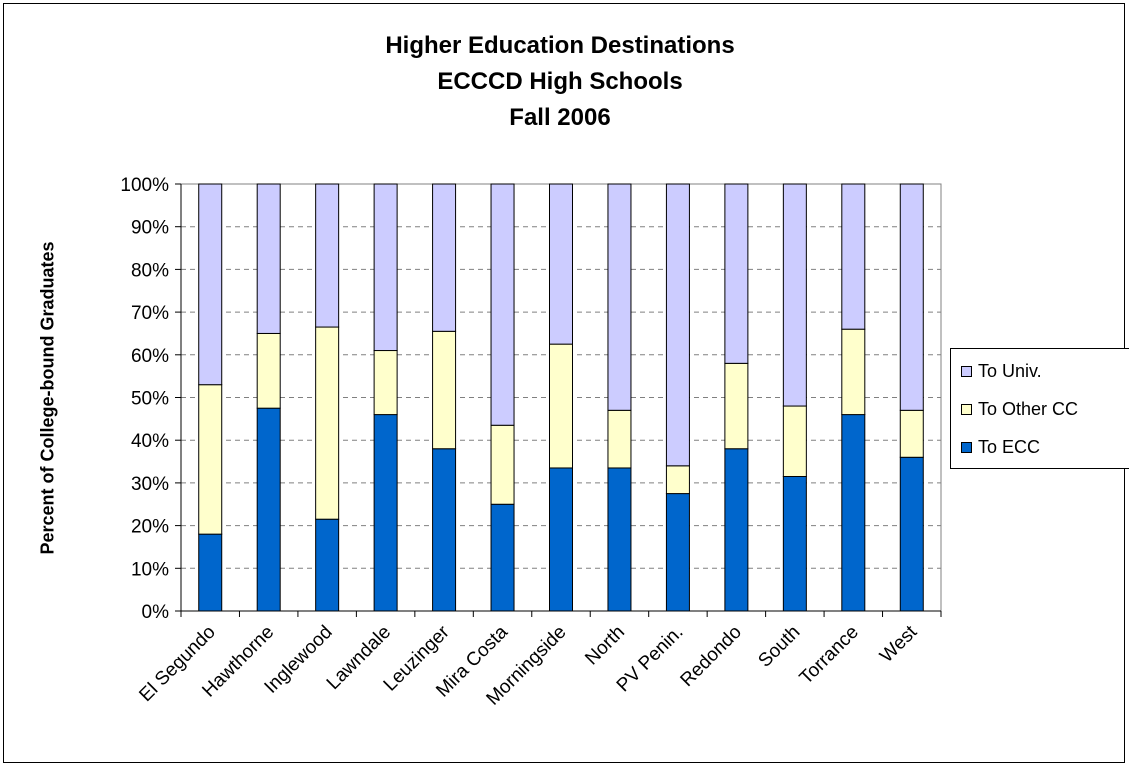 The height and width of the screenshot is (768, 1129). What do you see at coordinates (779, 647) in the screenshot?
I see `x-tick-label: South` at bounding box center [779, 647].